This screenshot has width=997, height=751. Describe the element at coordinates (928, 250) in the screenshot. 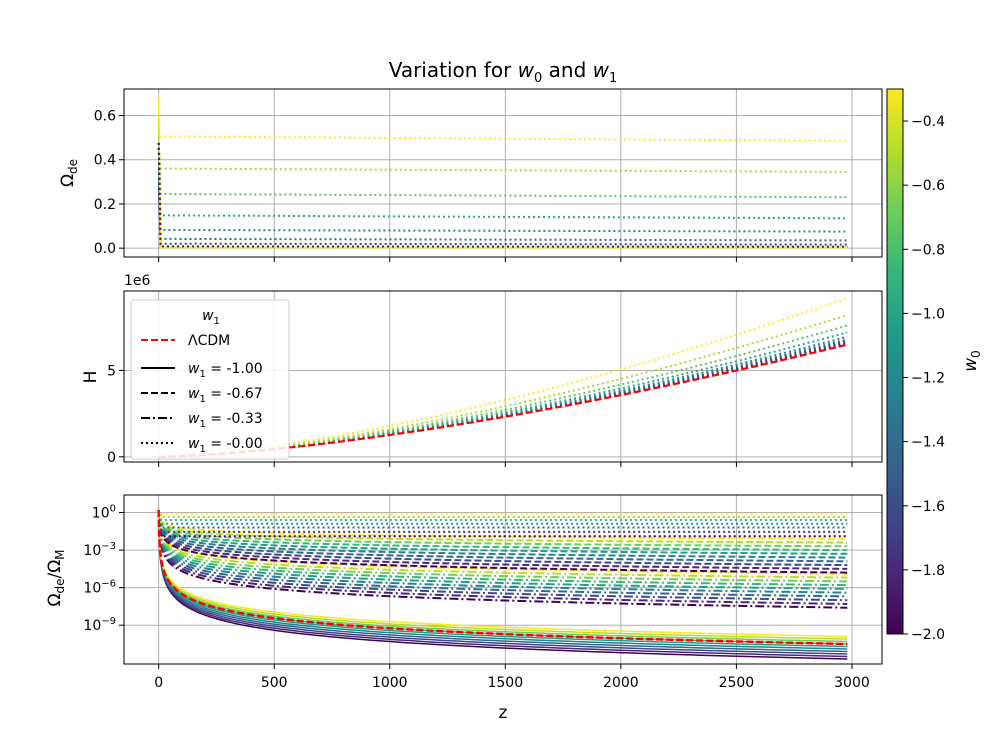

I see `colorbar-tick-label: −0.8` at that location.